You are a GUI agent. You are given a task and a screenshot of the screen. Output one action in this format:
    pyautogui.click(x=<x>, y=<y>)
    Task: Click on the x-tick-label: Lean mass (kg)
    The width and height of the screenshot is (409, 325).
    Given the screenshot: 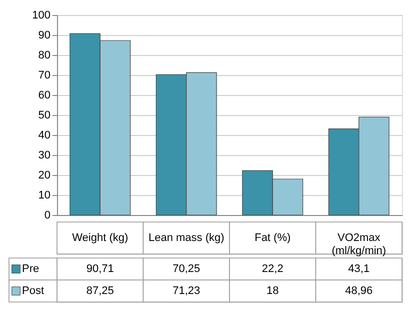 What is the action you would take?
    pyautogui.click(x=186, y=238)
    